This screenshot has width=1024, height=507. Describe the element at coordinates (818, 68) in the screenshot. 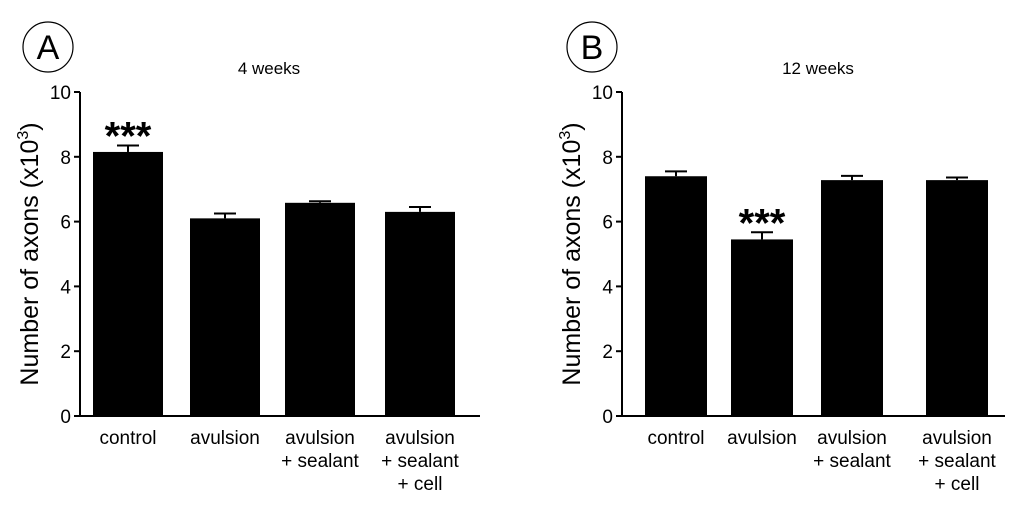

I see `chart-title: 12 weeks` at that location.